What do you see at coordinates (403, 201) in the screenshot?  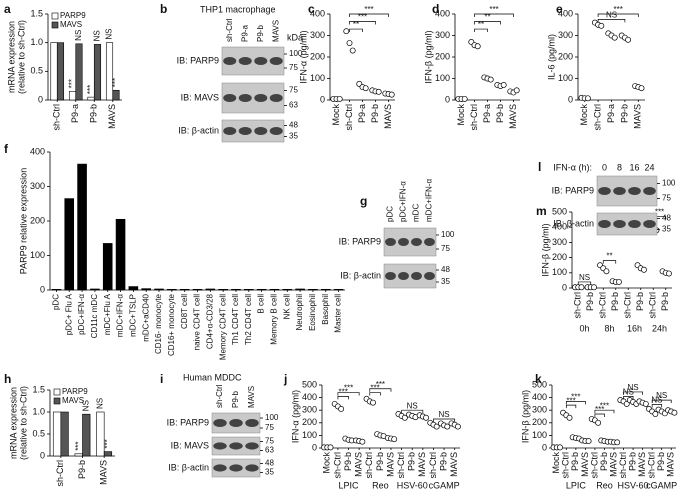 I see `lane-label: pDC+IFN-α` at bounding box center [403, 201].